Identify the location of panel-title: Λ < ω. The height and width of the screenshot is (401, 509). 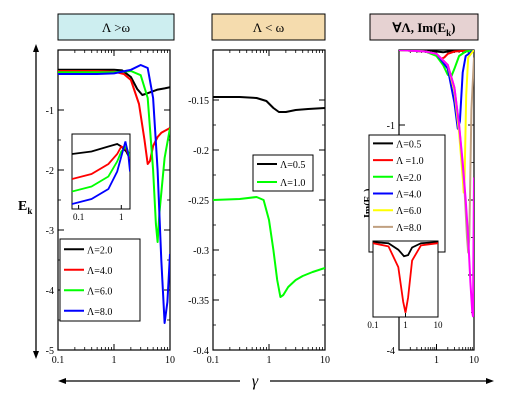
(269, 27).